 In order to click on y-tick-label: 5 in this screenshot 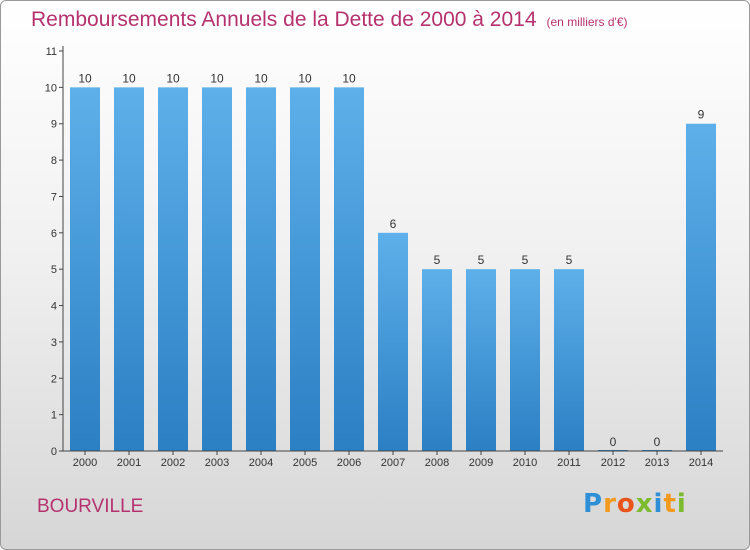, I will do `click(54, 270)`.